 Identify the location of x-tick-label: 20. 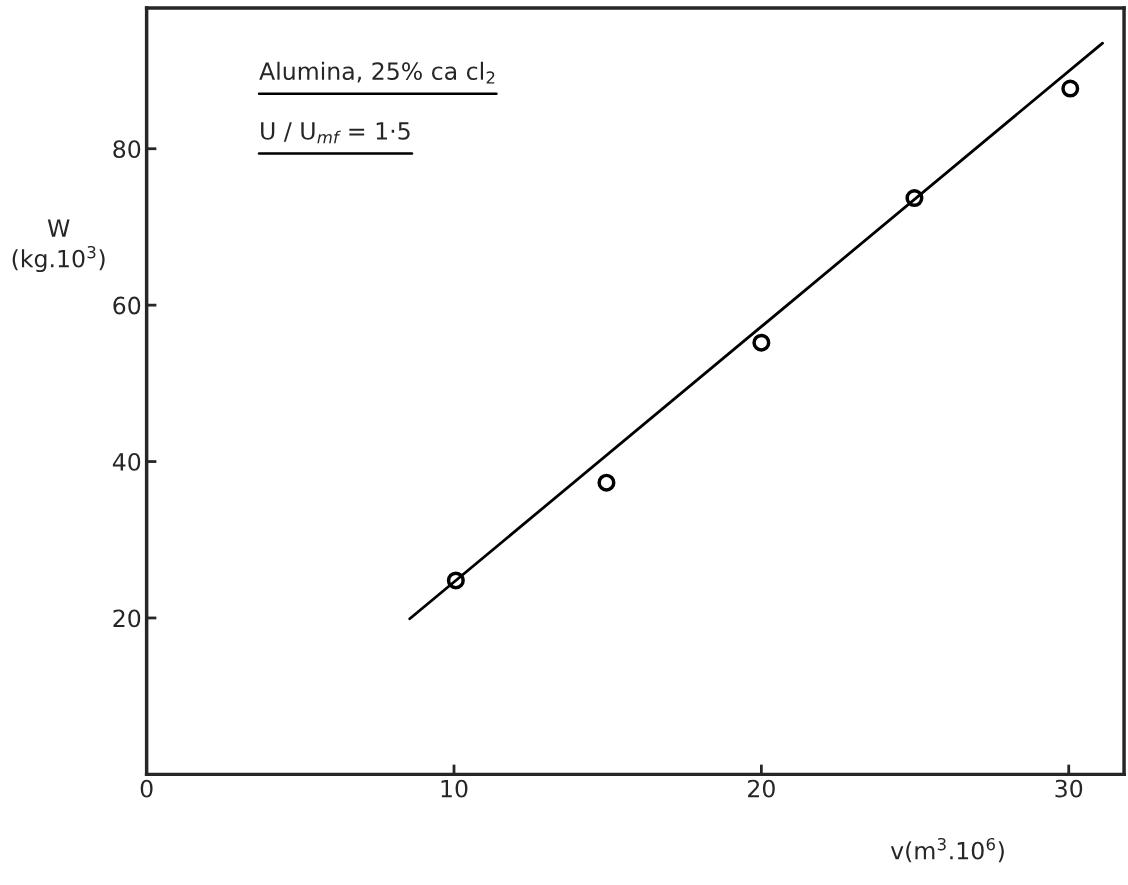
(761, 788).